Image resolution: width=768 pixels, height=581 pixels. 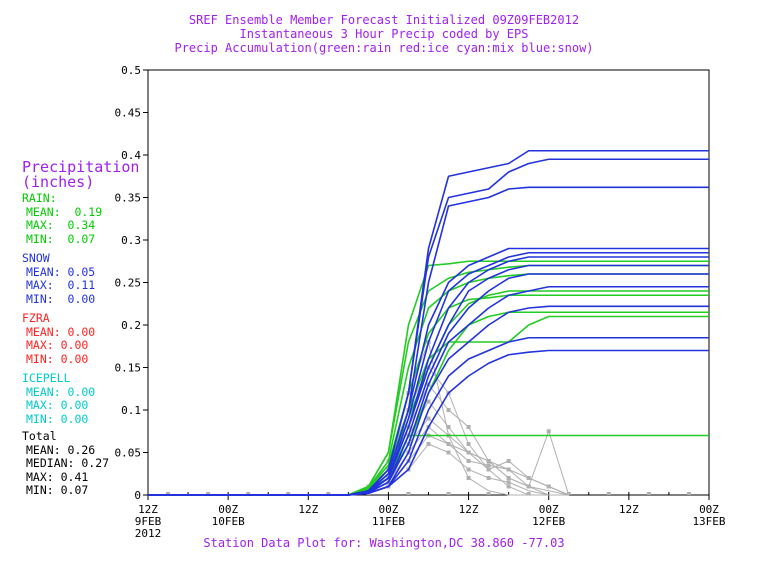 What do you see at coordinates (384, 34) in the screenshot?
I see `chart-title-line-2: Instantaneous 3 Hour Precip coded by EPS` at bounding box center [384, 34].